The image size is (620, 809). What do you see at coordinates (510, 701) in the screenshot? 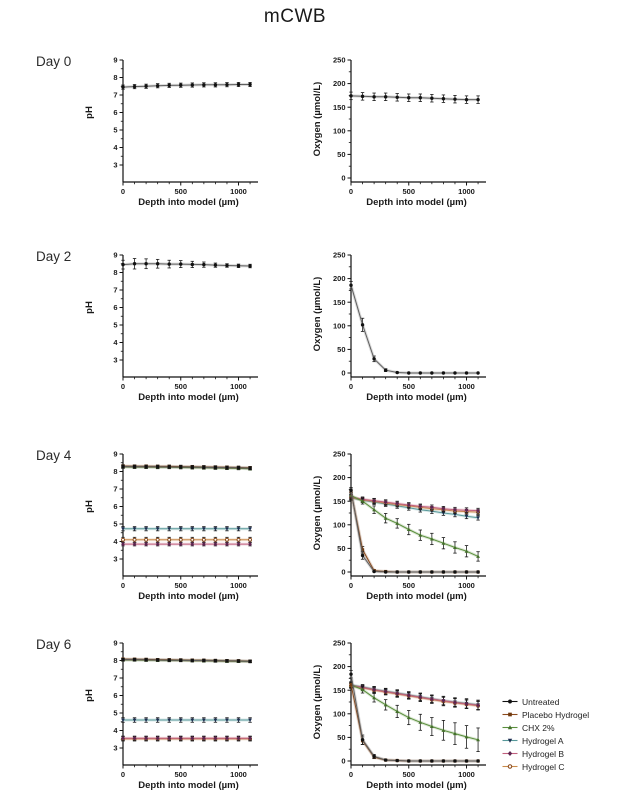
I see `legend-marker-circle-icon` at bounding box center [510, 701].